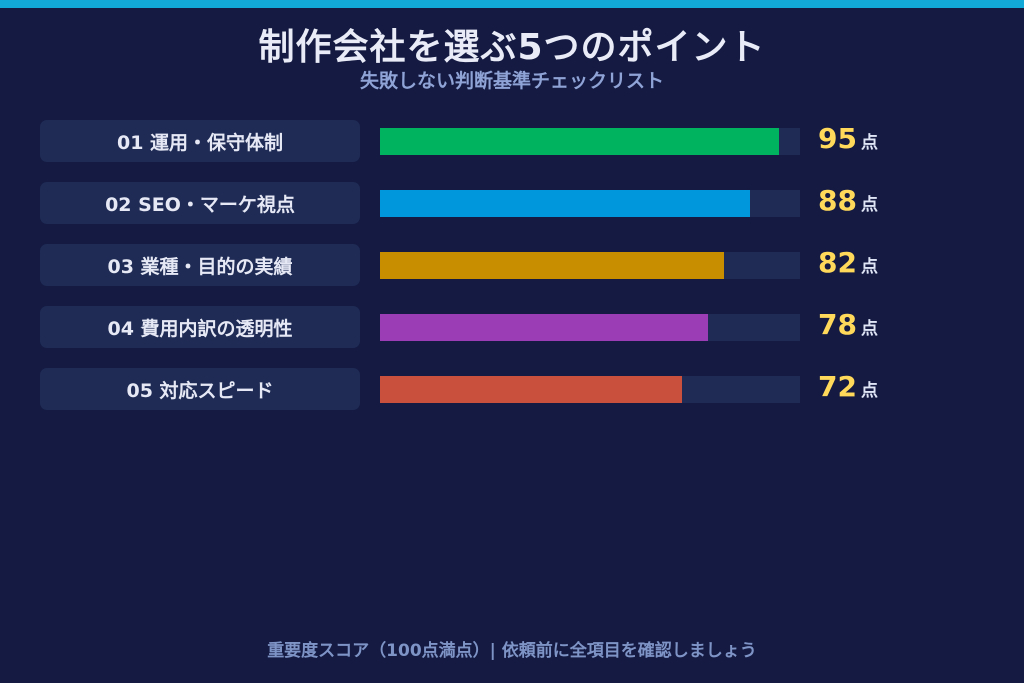  What do you see at coordinates (200, 203) in the screenshot?
I see `category-label: 02 SEO・マーケ視点` at bounding box center [200, 203].